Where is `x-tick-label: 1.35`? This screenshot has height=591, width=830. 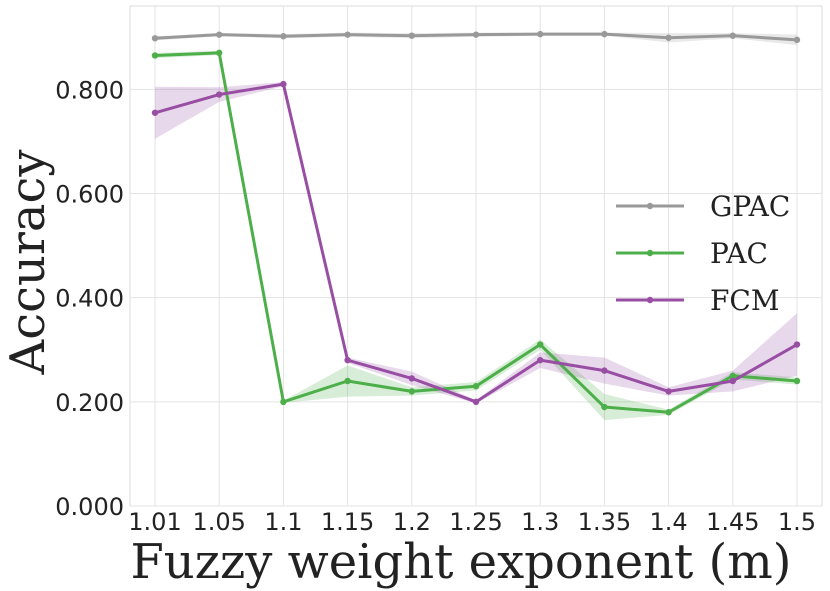 x-tick-label: 1.35 is located at coordinates (604, 522).